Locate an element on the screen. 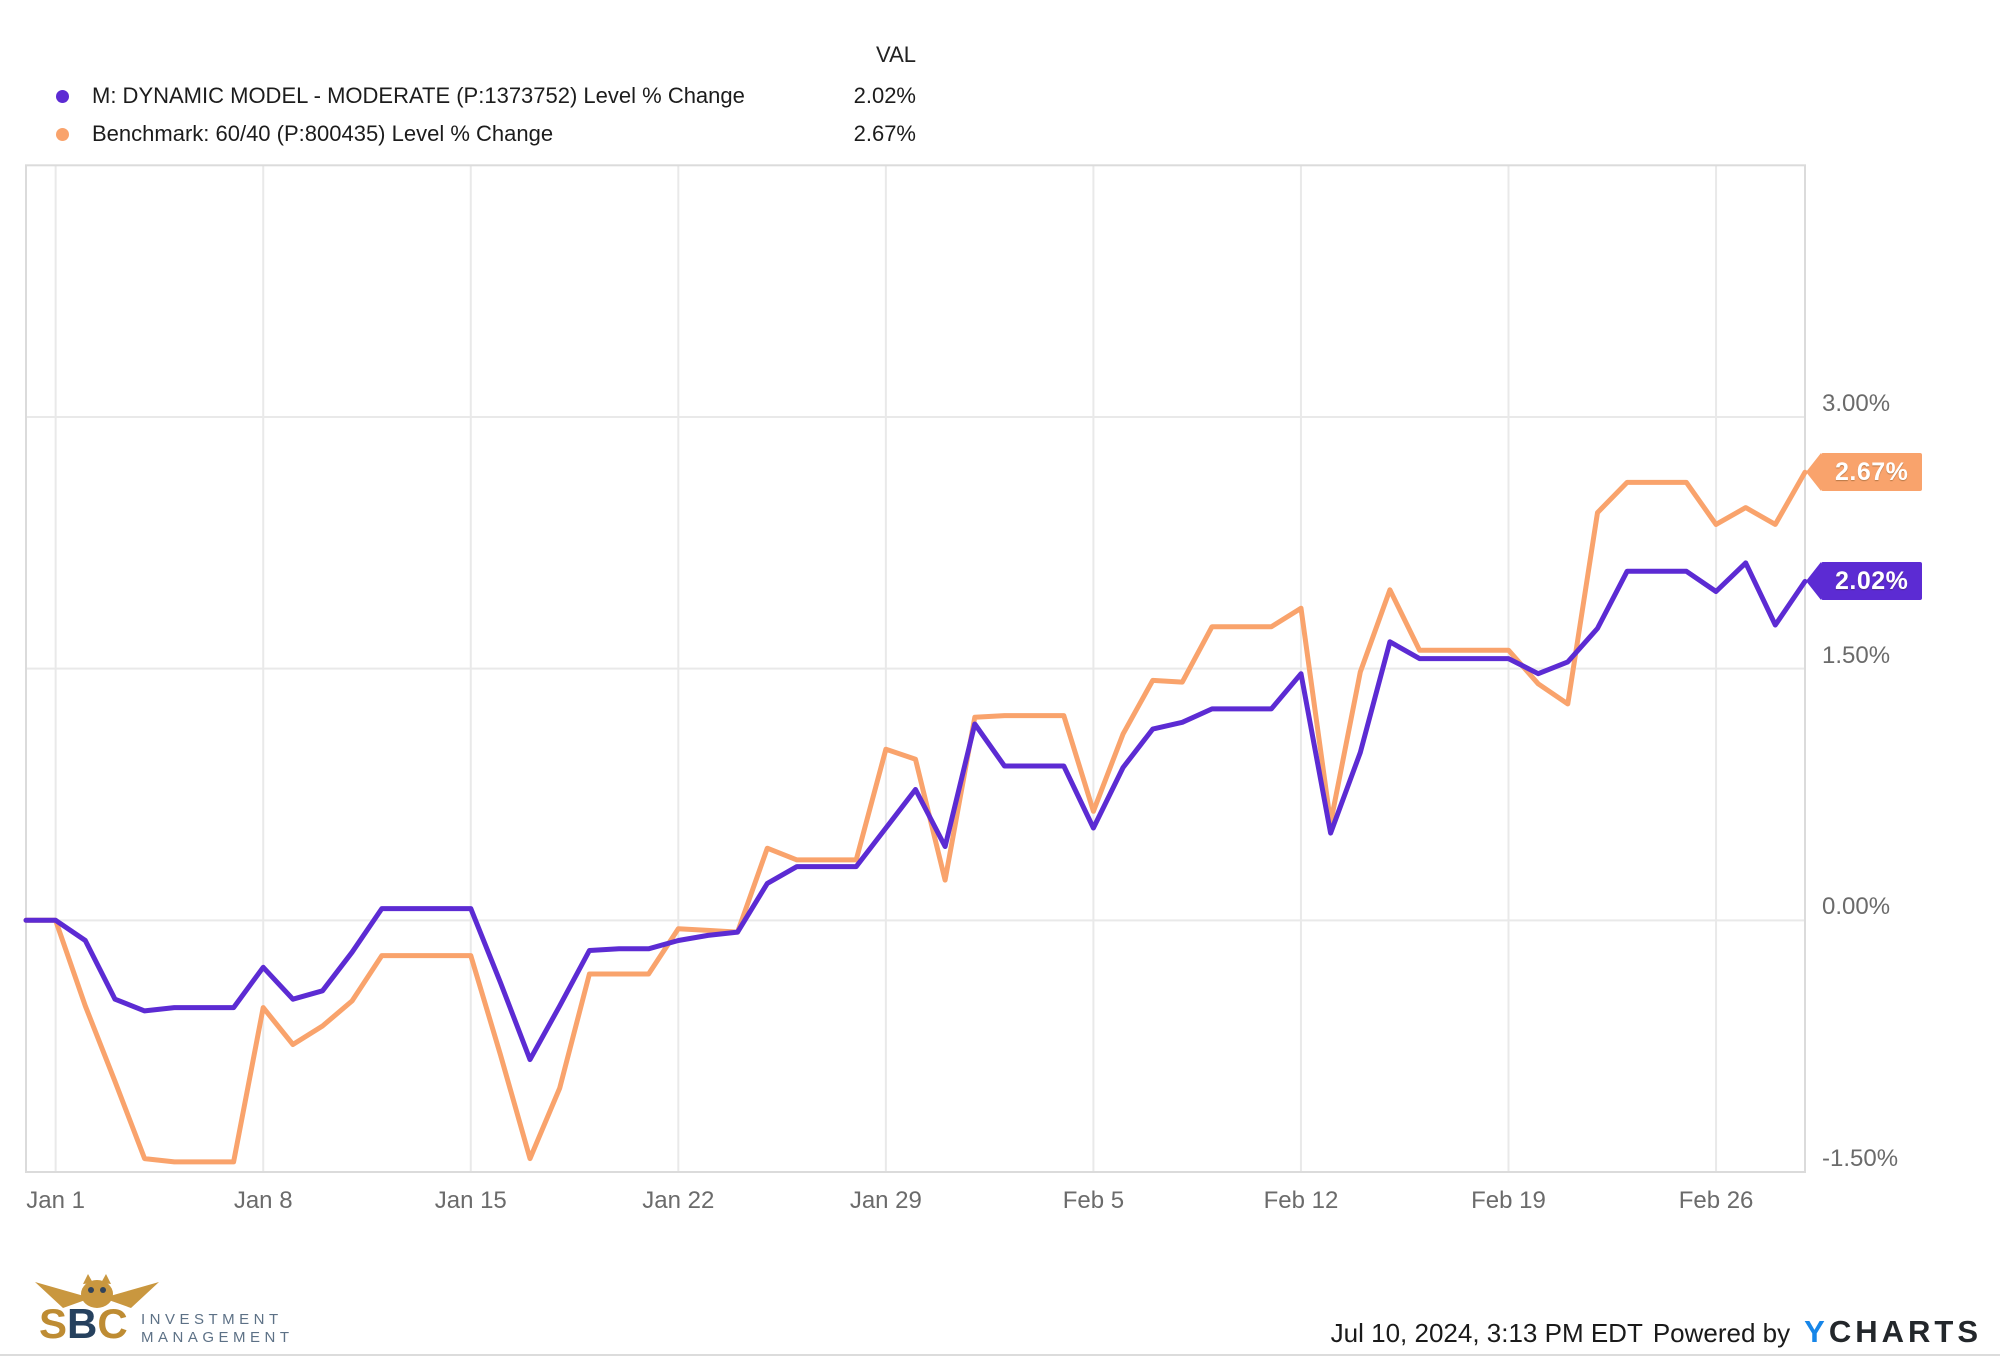 Image resolution: width=2000 pixels, height=1359 pixels. sbc-letter-b: B is located at coordinates (82, 1323).